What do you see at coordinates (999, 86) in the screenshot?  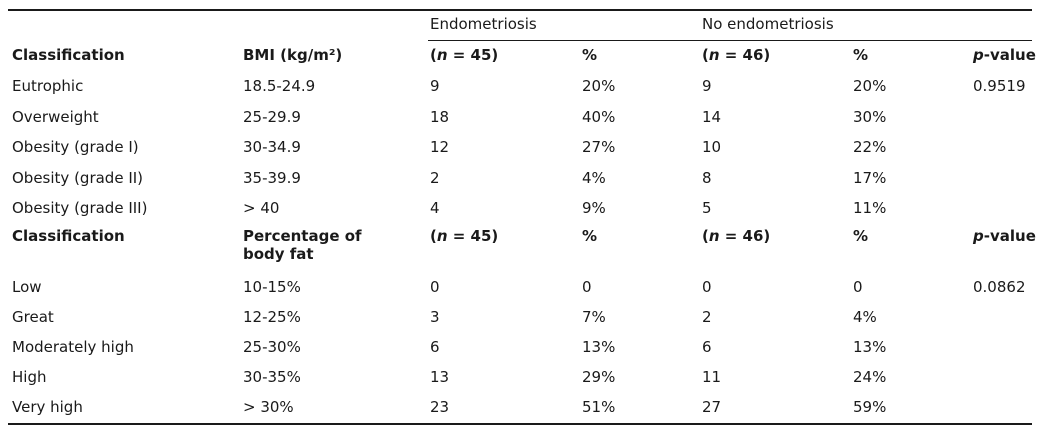 I see `row-pvalue: 0.9519` at bounding box center [999, 86].